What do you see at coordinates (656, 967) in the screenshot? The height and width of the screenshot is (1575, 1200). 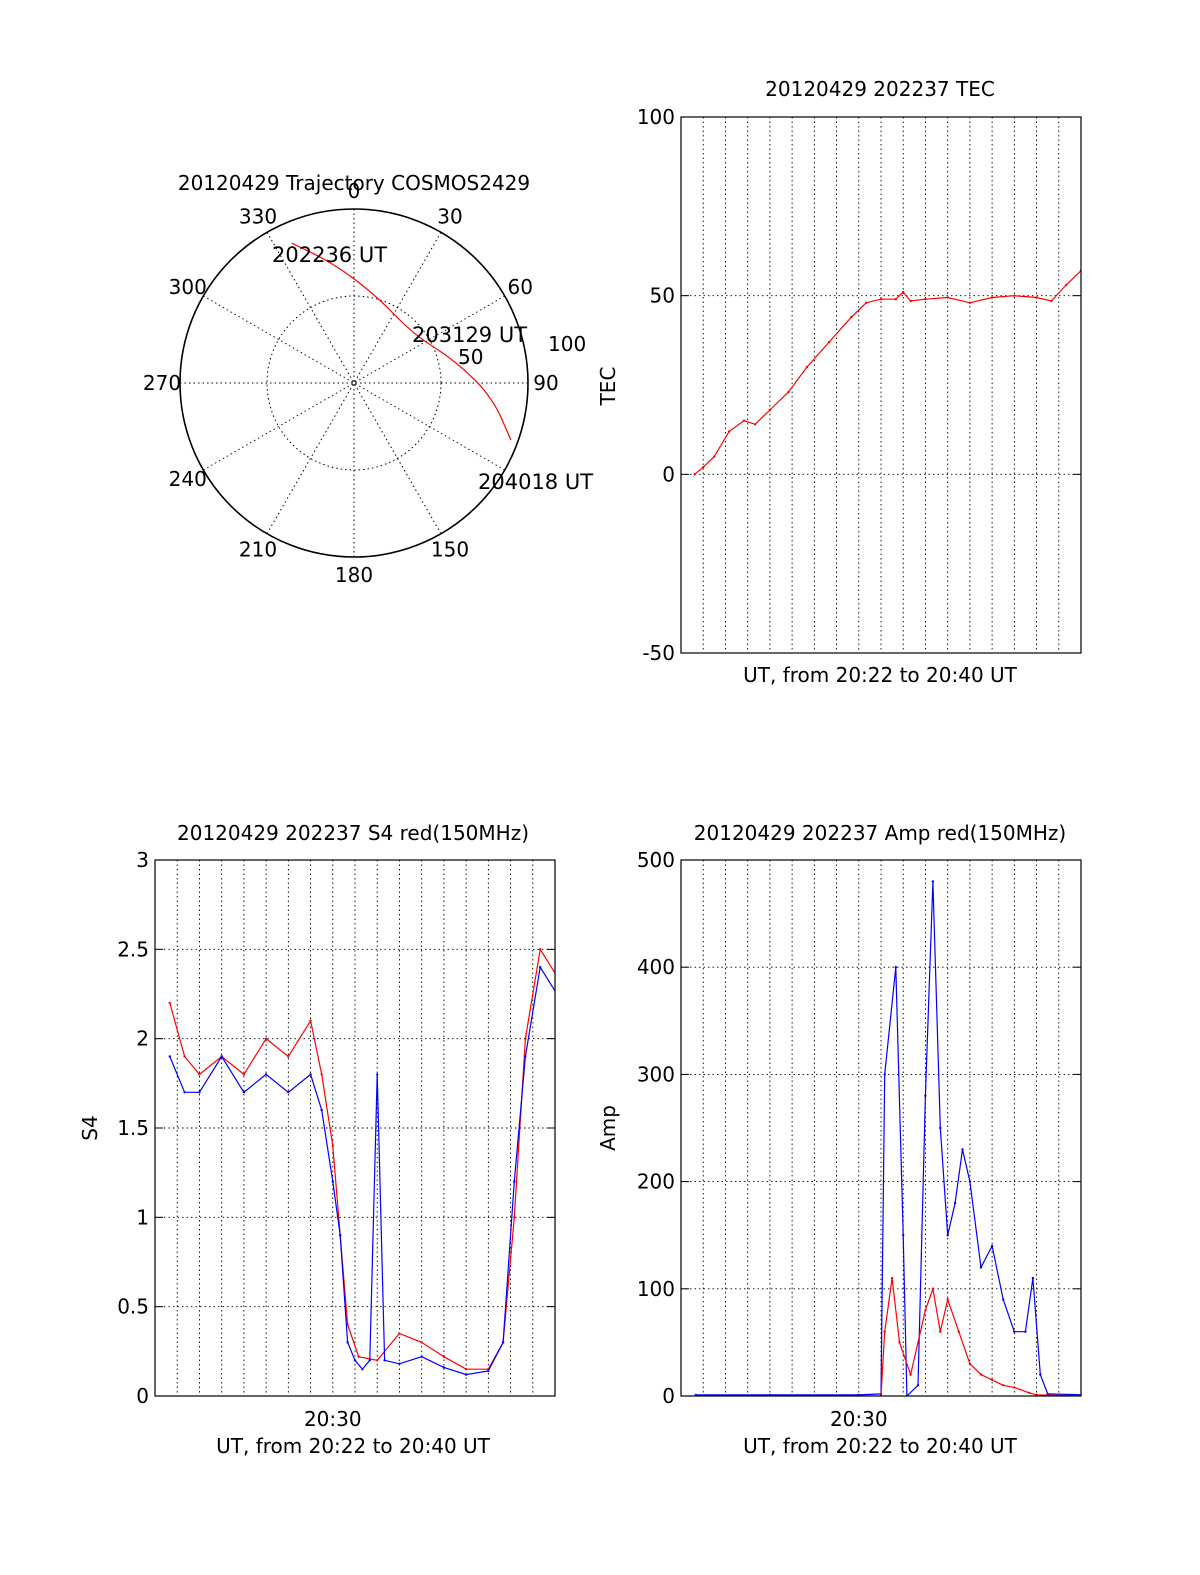 I see `y-tick-label: 400` at bounding box center [656, 967].